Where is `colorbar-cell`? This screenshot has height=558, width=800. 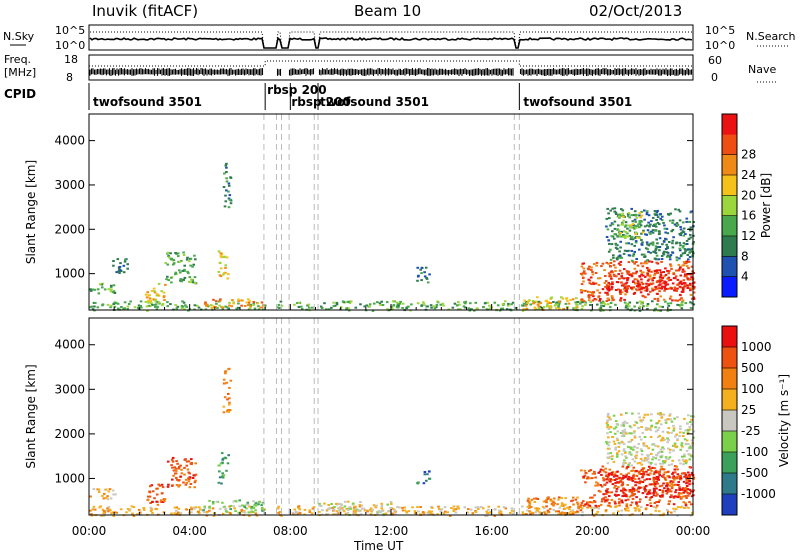
colorbar-cell is located at coordinates (729, 400).